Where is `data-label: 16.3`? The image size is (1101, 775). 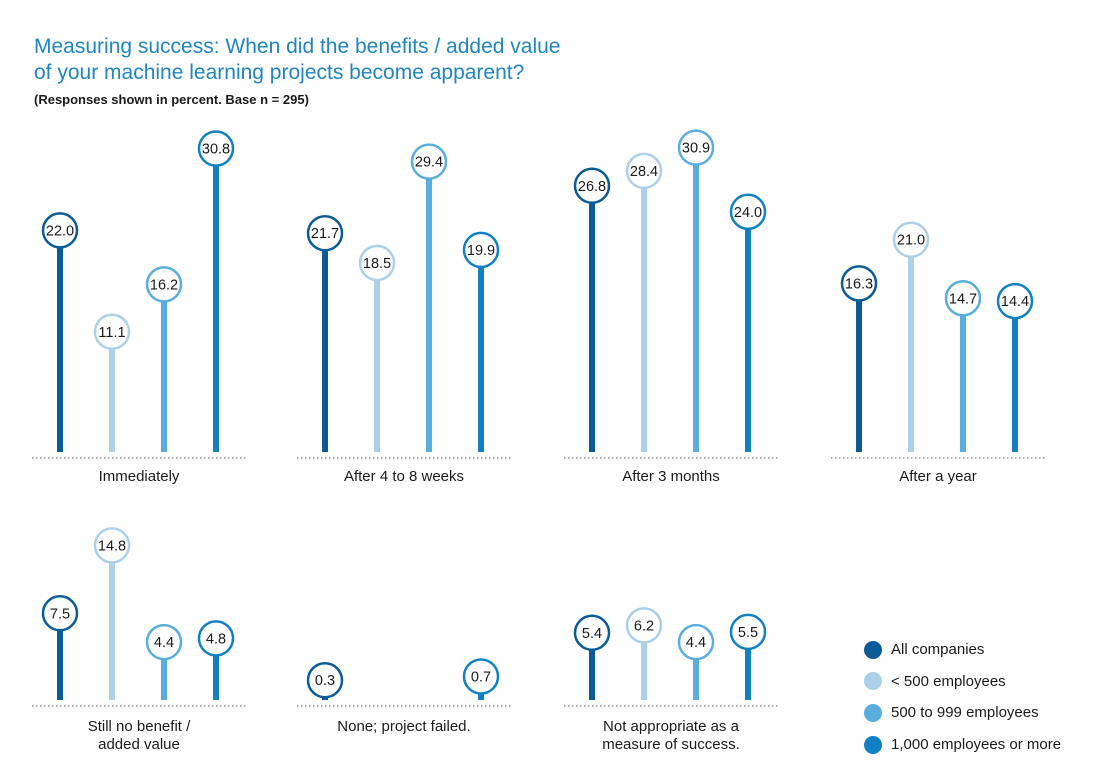 data-label: 16.3 is located at coordinates (859, 284).